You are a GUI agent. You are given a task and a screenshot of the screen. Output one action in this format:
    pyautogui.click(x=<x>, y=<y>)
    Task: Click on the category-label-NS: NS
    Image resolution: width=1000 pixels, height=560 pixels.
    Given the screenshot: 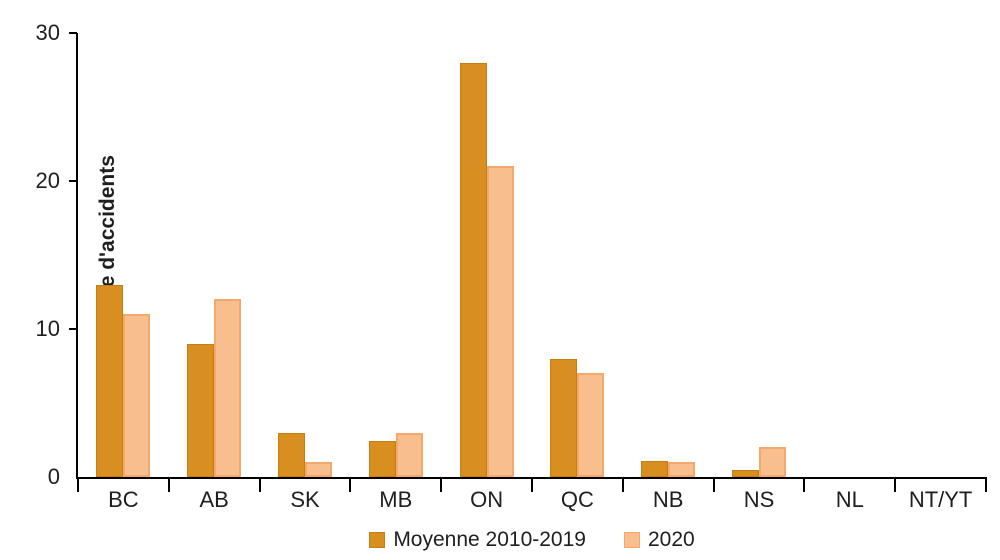 What is the action you would take?
    pyautogui.click(x=759, y=499)
    